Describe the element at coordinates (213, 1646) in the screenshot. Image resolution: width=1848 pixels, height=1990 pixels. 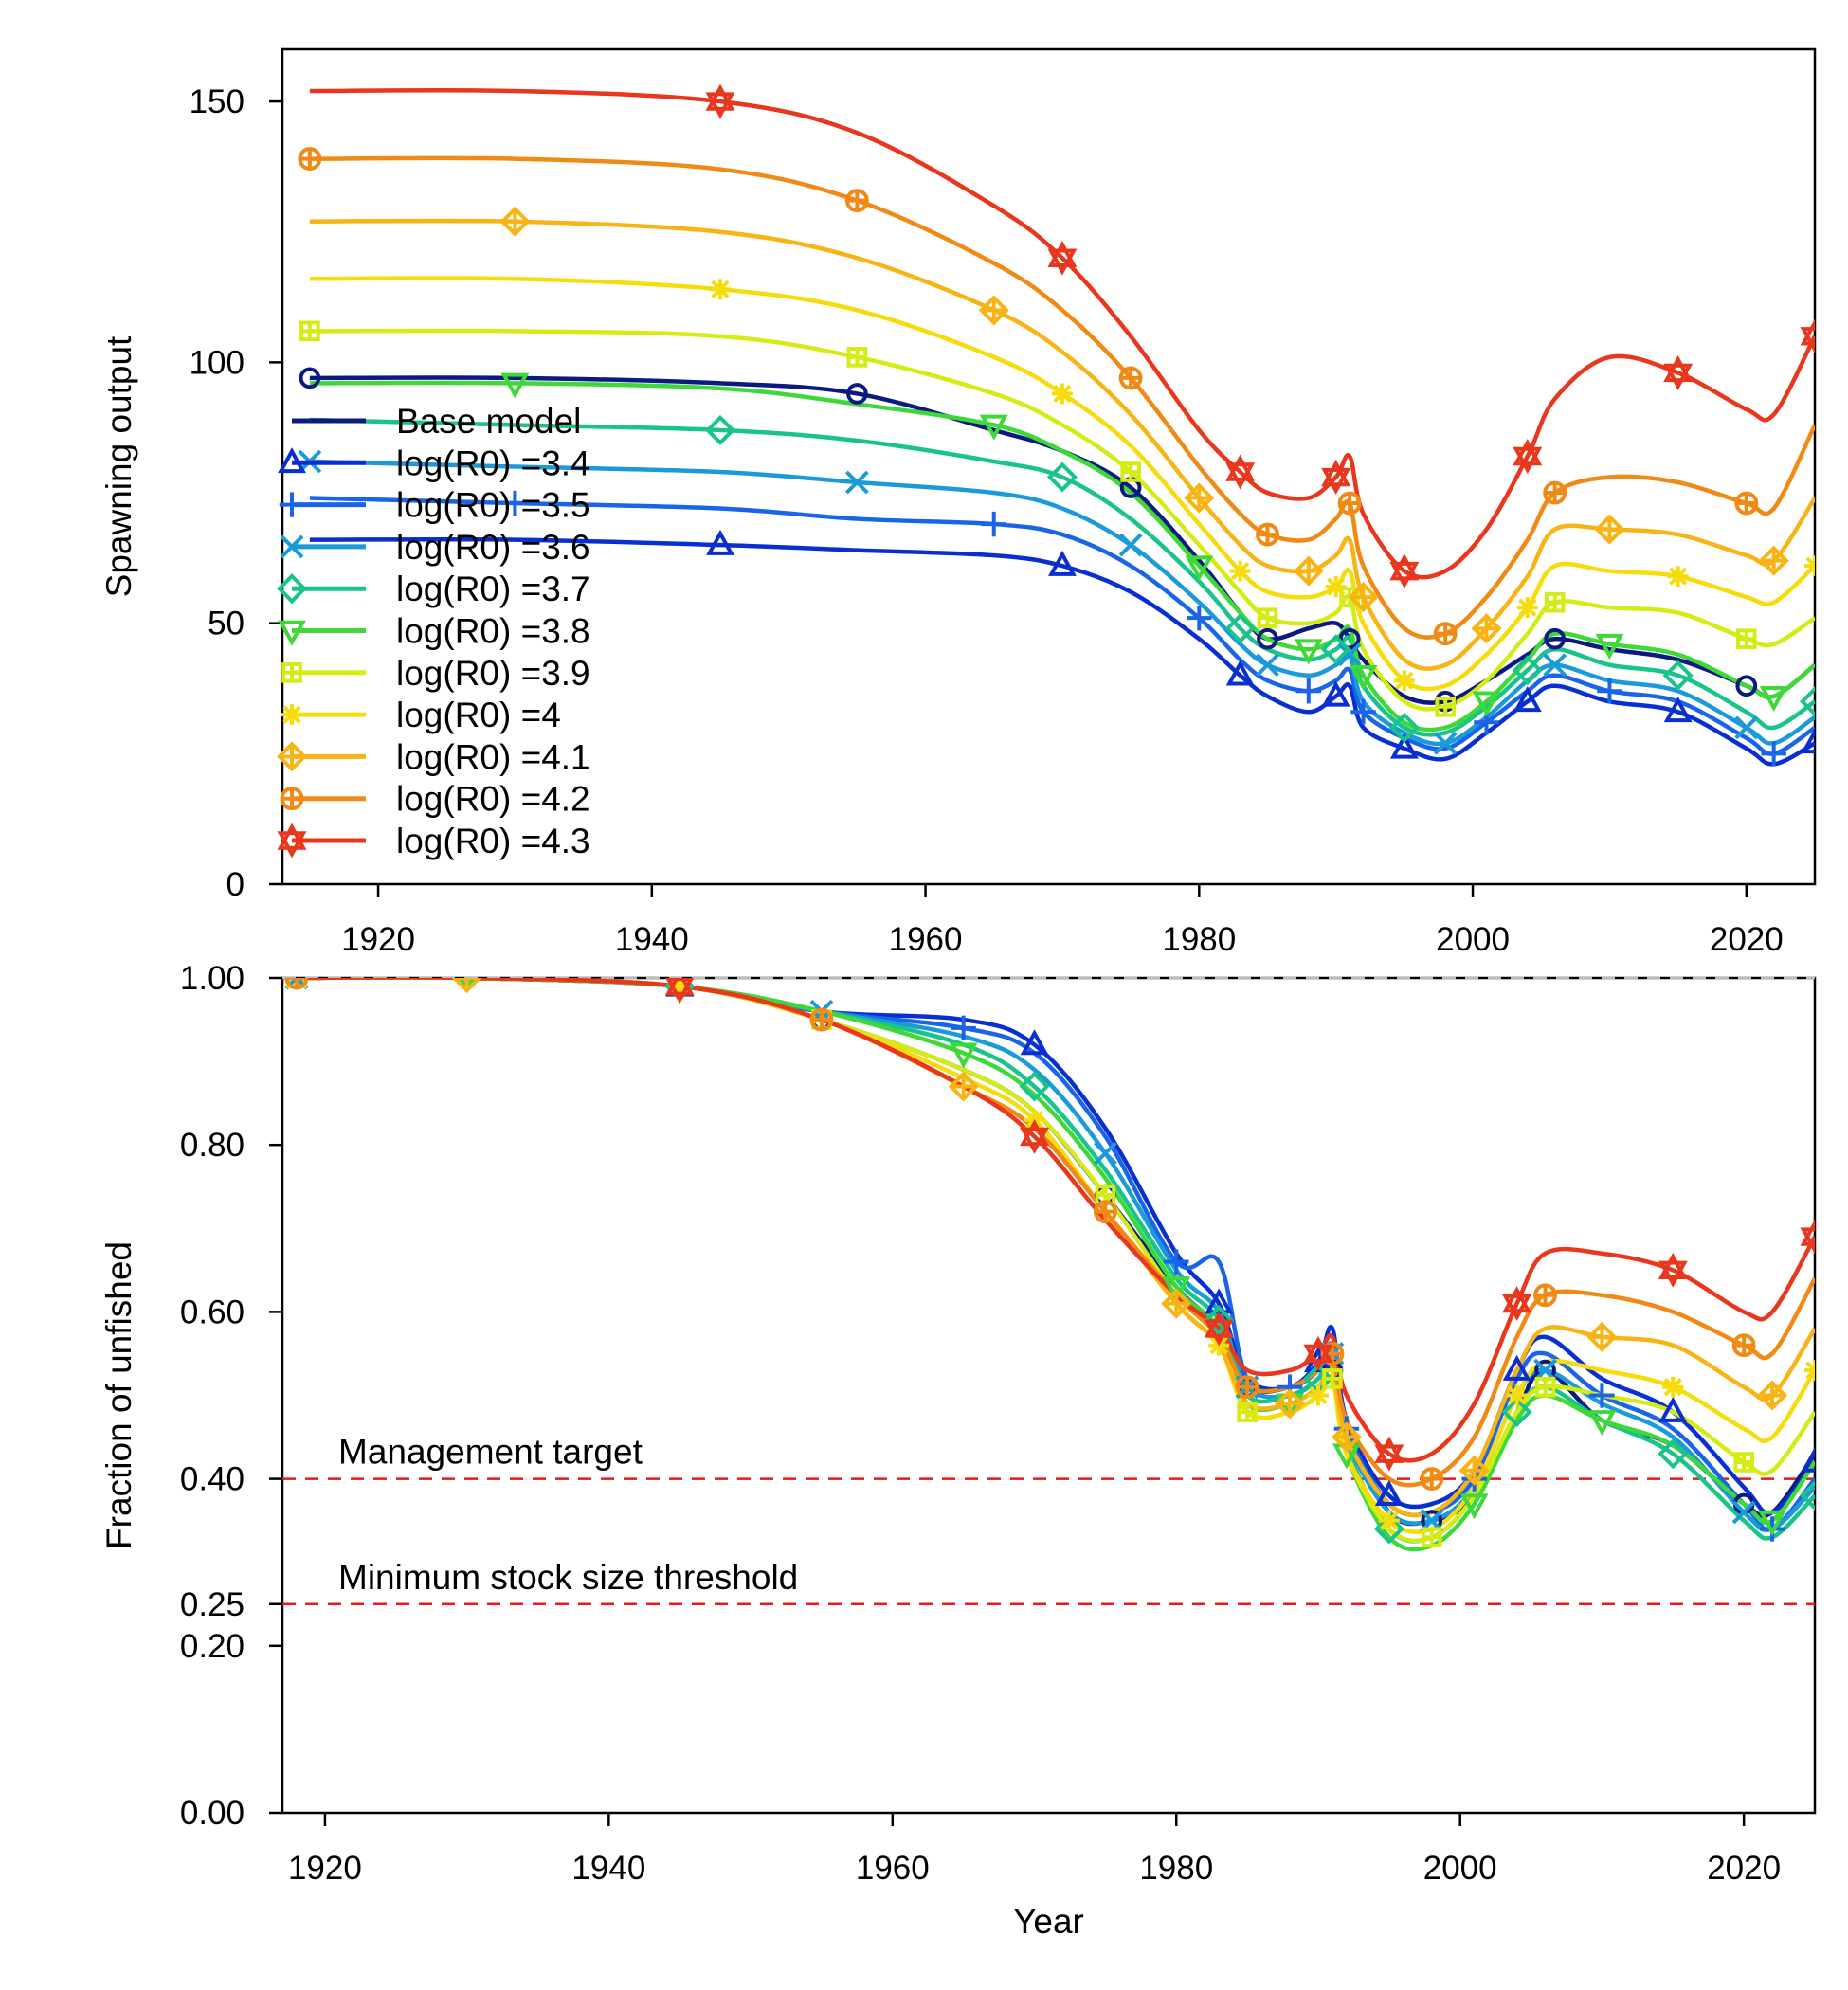
I see `y-tick-label: 0.20` at that location.